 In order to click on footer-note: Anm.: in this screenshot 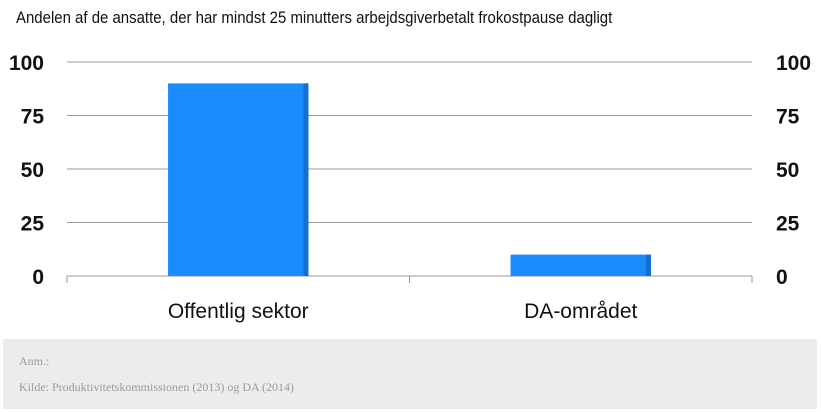, I will do `click(34, 361)`.